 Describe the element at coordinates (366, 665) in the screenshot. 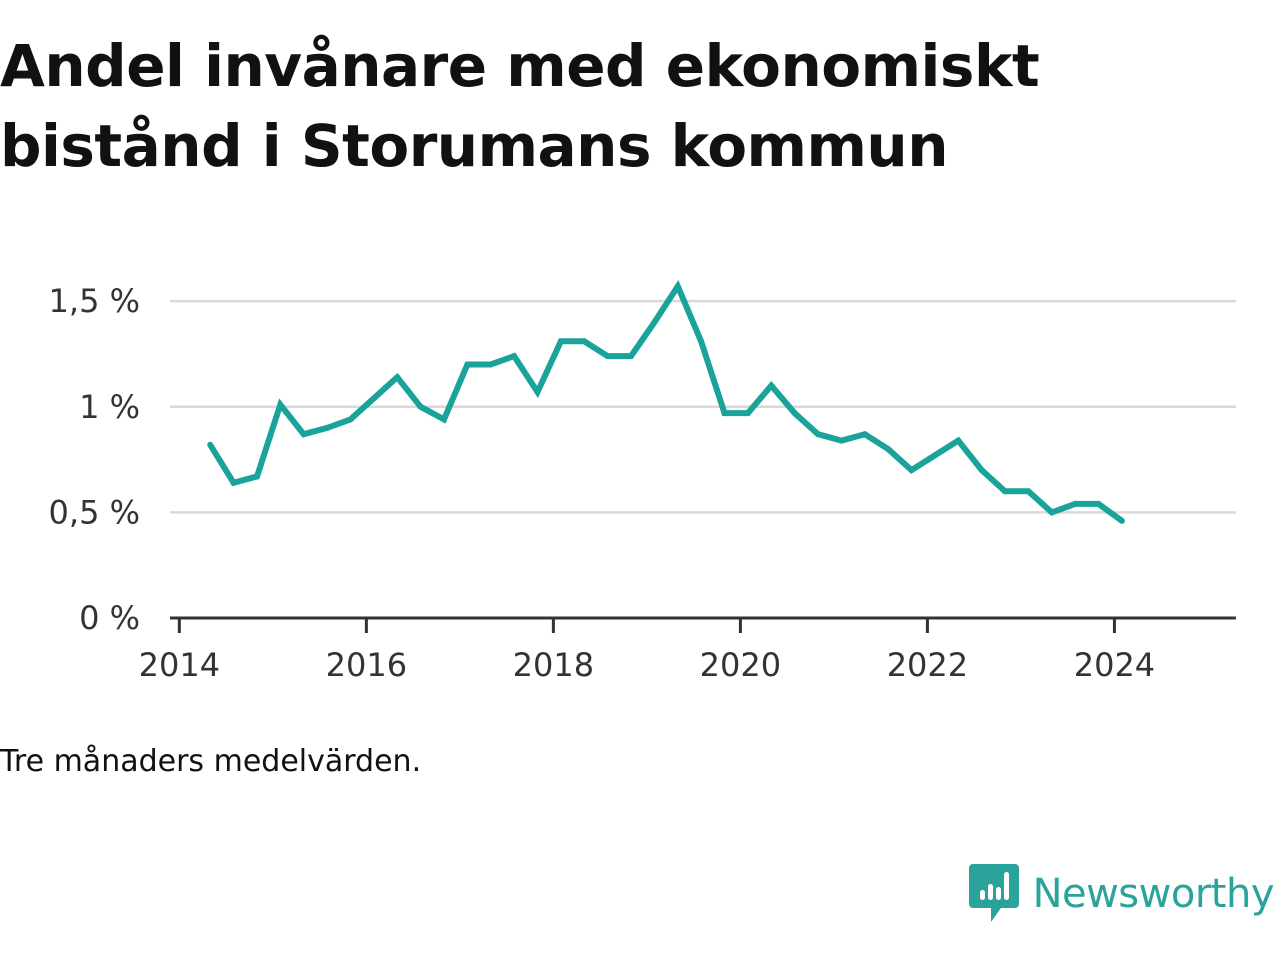

I see `x-tick-label: 2016` at that location.